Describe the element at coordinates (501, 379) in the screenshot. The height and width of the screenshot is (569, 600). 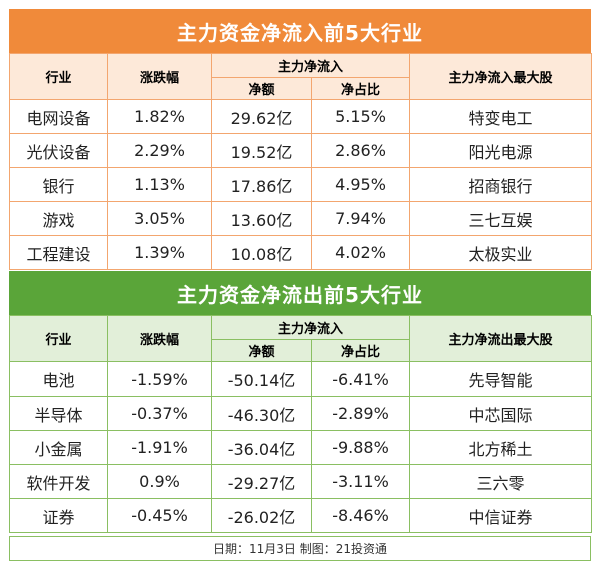
I see `top-stock-cell: 先导智能` at that location.